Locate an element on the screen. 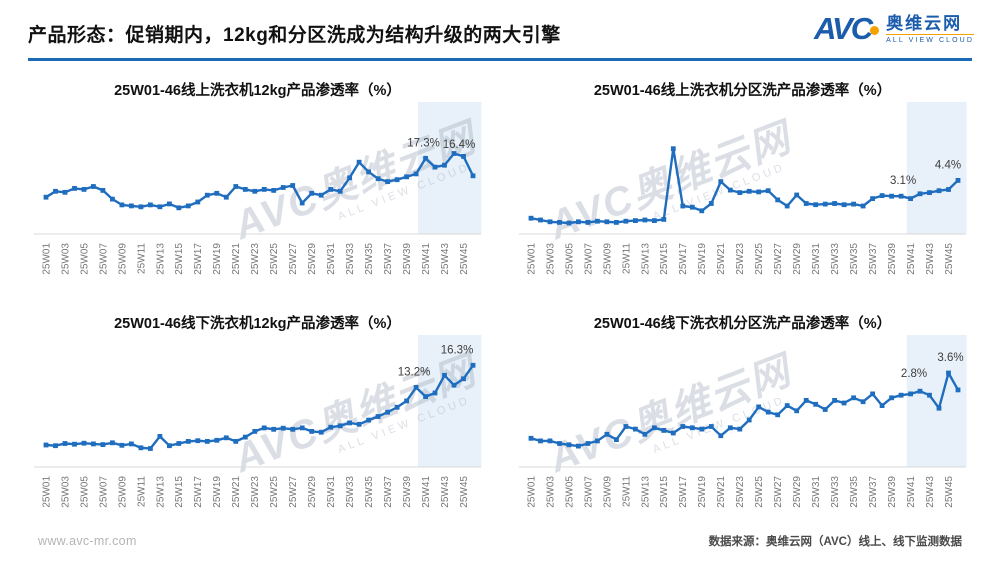 The image size is (1000, 561). svg-text: 17.3% is located at coordinates (423, 143).